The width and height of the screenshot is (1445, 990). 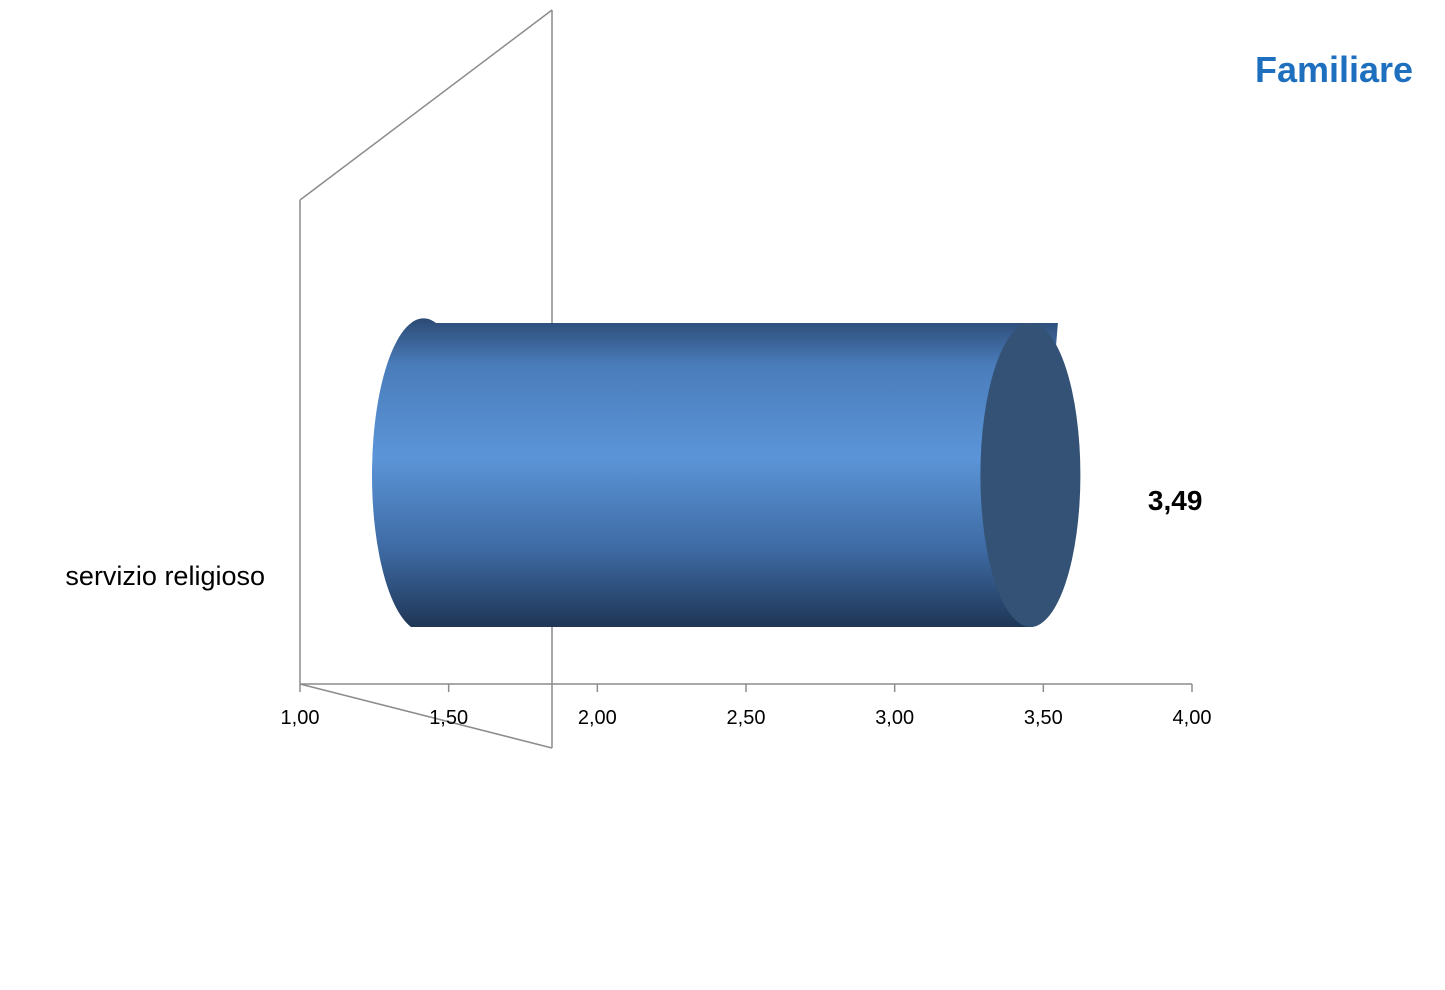 I want to click on data-label: 3,49, so click(x=1175, y=500).